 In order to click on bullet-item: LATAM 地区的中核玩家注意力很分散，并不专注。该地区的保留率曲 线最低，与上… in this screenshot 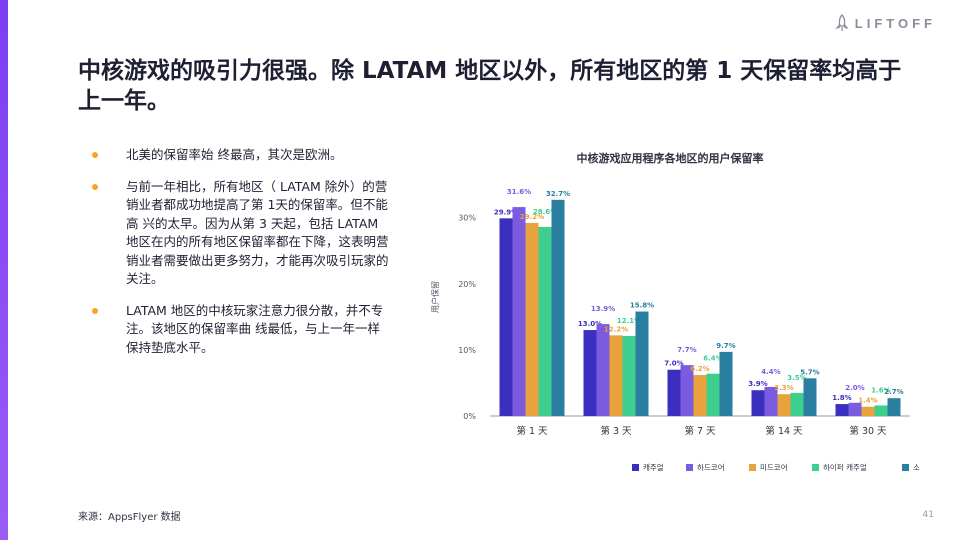, I will do `click(242, 330)`.